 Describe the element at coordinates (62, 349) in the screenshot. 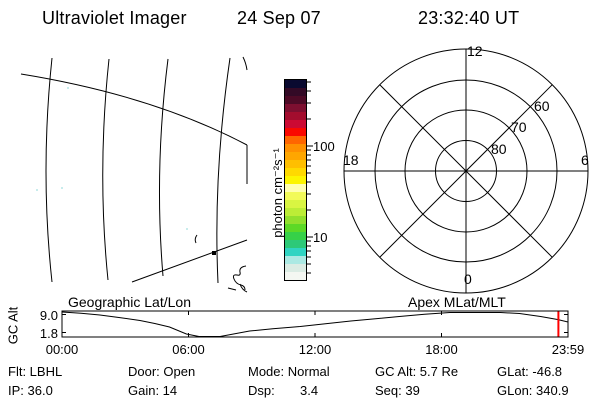

I see `strip-xtick-0000: 00:00` at that location.